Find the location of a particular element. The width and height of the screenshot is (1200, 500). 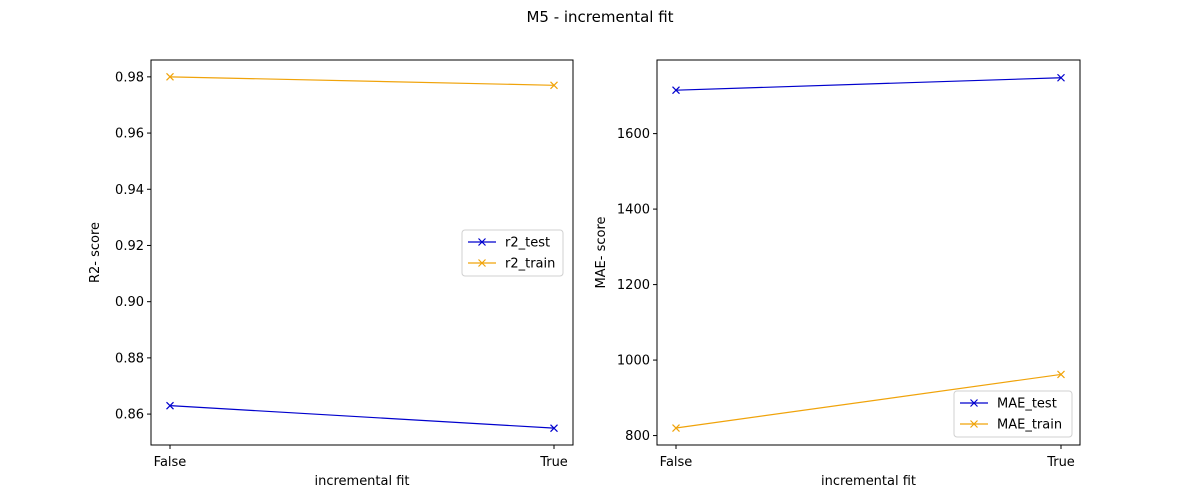

legend-label: r2_test is located at coordinates (527, 243).